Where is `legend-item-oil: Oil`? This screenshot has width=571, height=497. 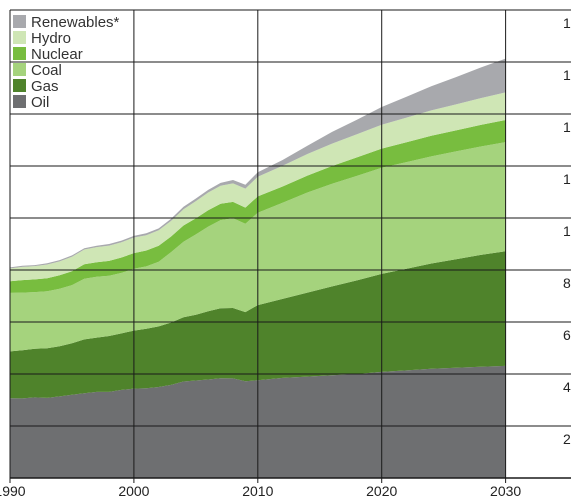
legend-item-oil: Oil is located at coordinates (31, 102).